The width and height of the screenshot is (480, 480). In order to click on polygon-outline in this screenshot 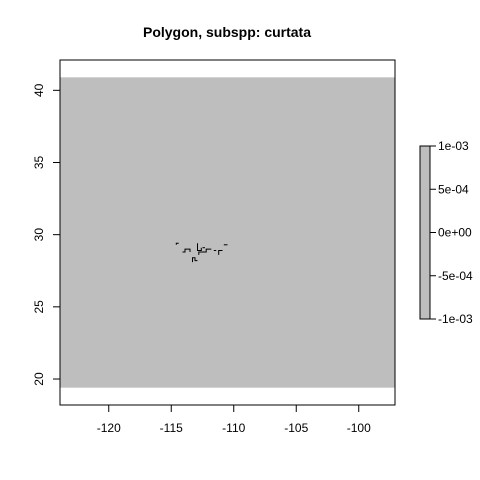, I will do `click(201, 252)`.